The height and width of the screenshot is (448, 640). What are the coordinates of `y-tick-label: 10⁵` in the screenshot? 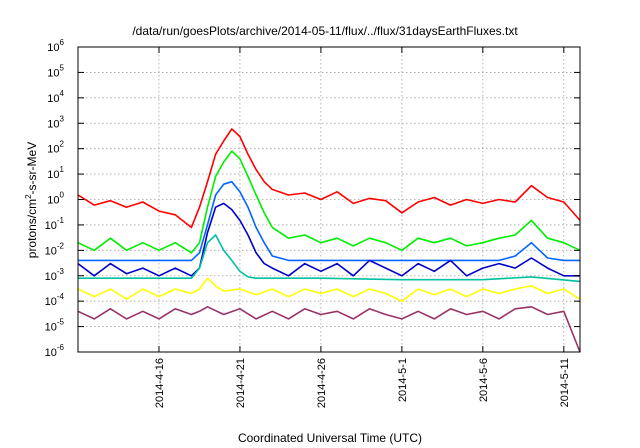 It's located at (55, 71).